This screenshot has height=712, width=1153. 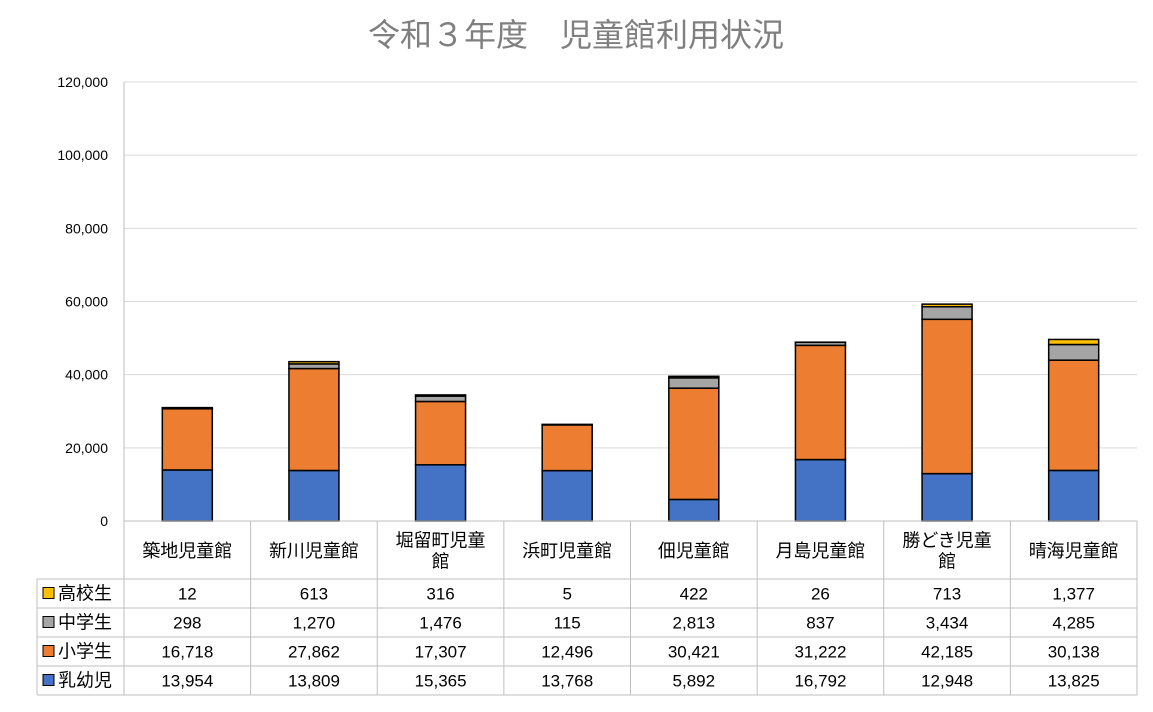 What do you see at coordinates (567, 623) in the screenshot?
I see `data-label: 115` at bounding box center [567, 623].